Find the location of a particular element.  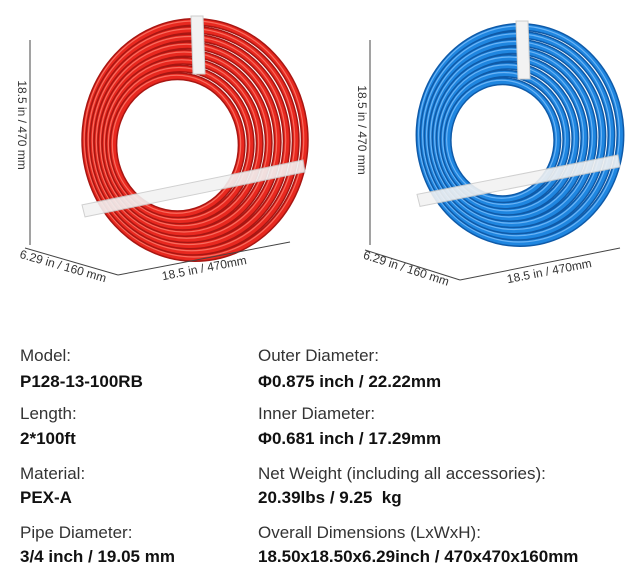

spec-label: Material: is located at coordinates (53, 473).